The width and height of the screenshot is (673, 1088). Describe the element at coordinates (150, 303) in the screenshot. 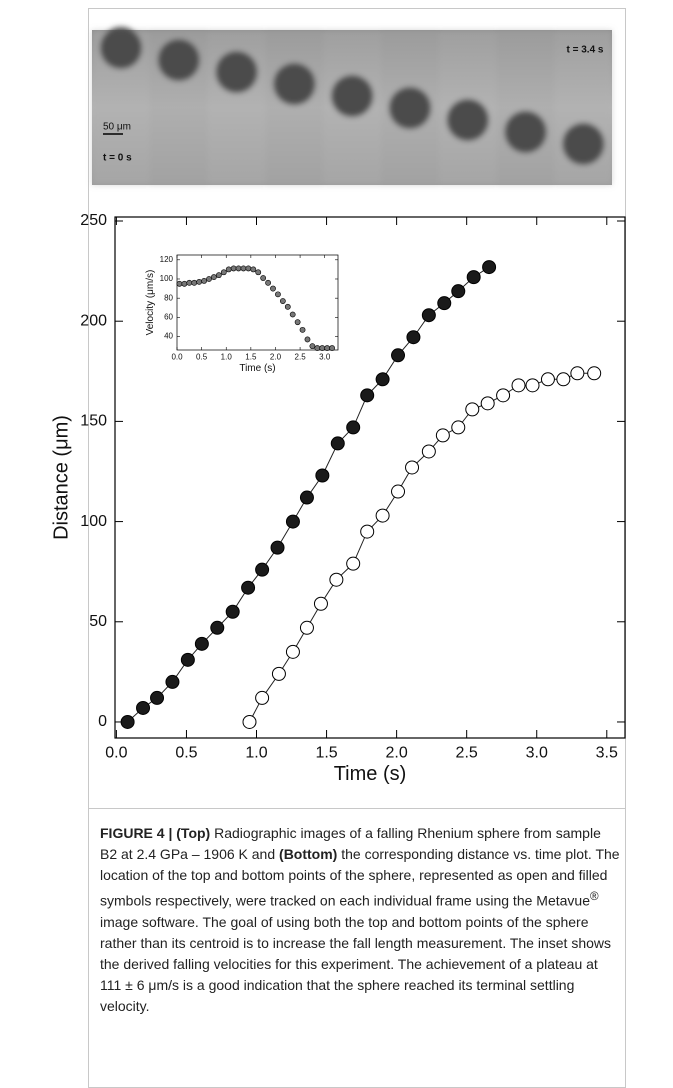

I see `y-axis-title: Velocity (μm/s)` at that location.